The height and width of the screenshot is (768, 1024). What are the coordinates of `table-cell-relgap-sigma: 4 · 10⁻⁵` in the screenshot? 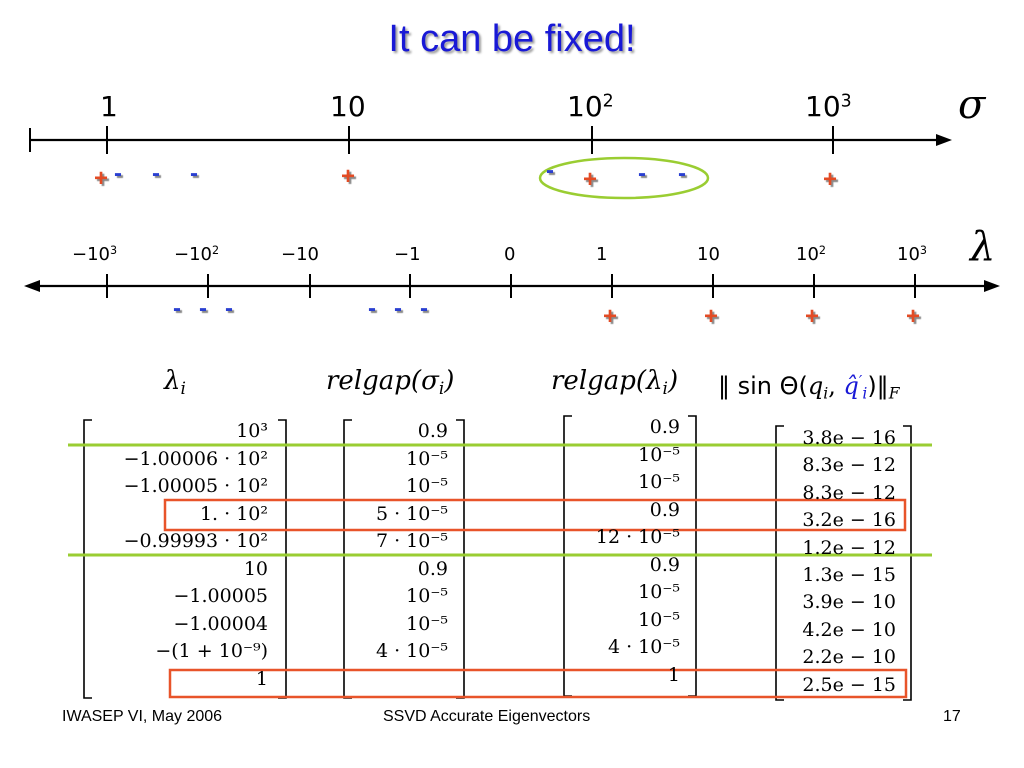 It's located at (411, 651).